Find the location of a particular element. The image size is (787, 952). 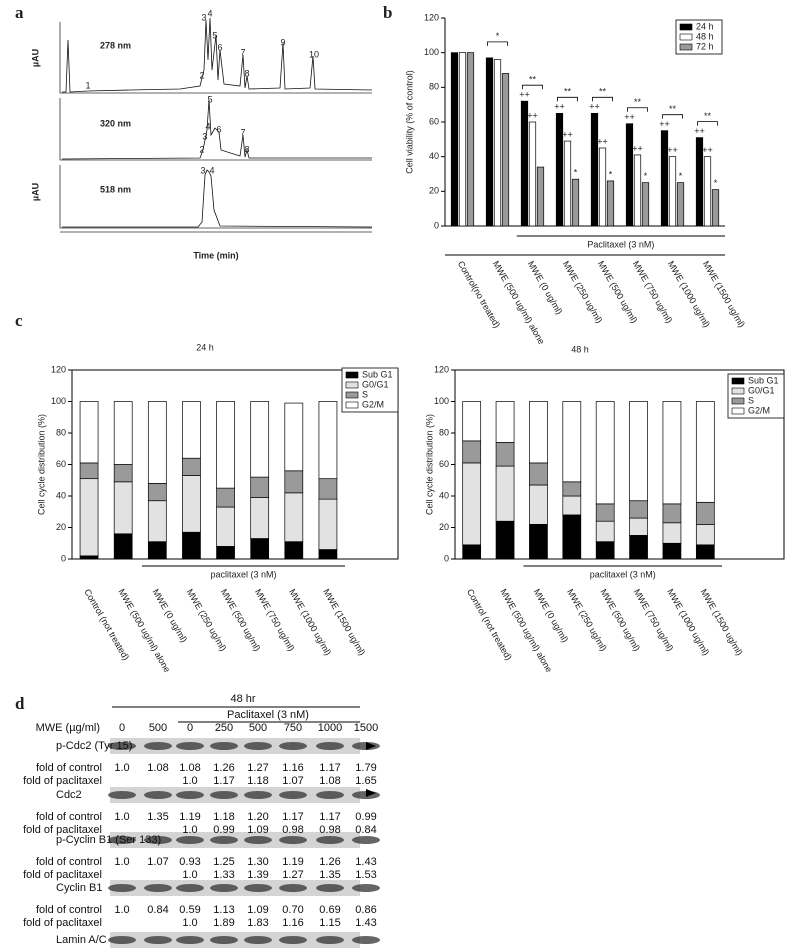

fold-value: 0.86 is located at coordinates (365, 910).